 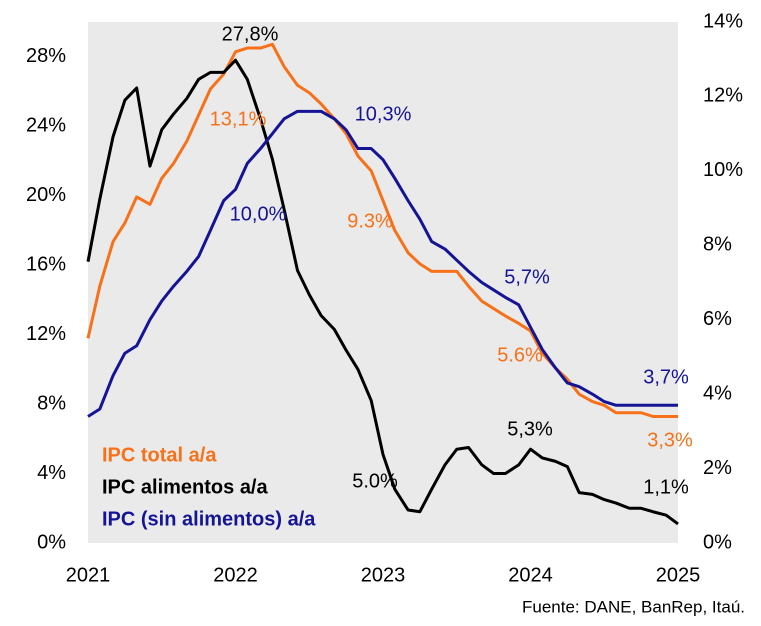 What do you see at coordinates (666, 377) in the screenshot?
I see `annotation: 3,7%` at bounding box center [666, 377].